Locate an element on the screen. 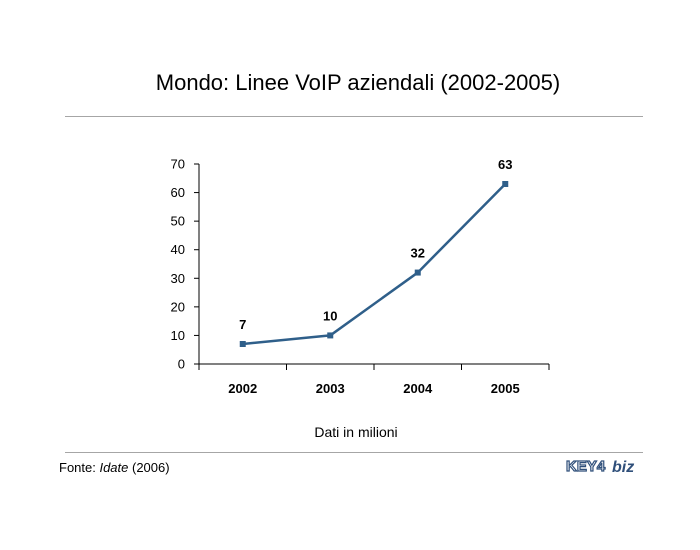  source-name: Idate is located at coordinates (114, 467).